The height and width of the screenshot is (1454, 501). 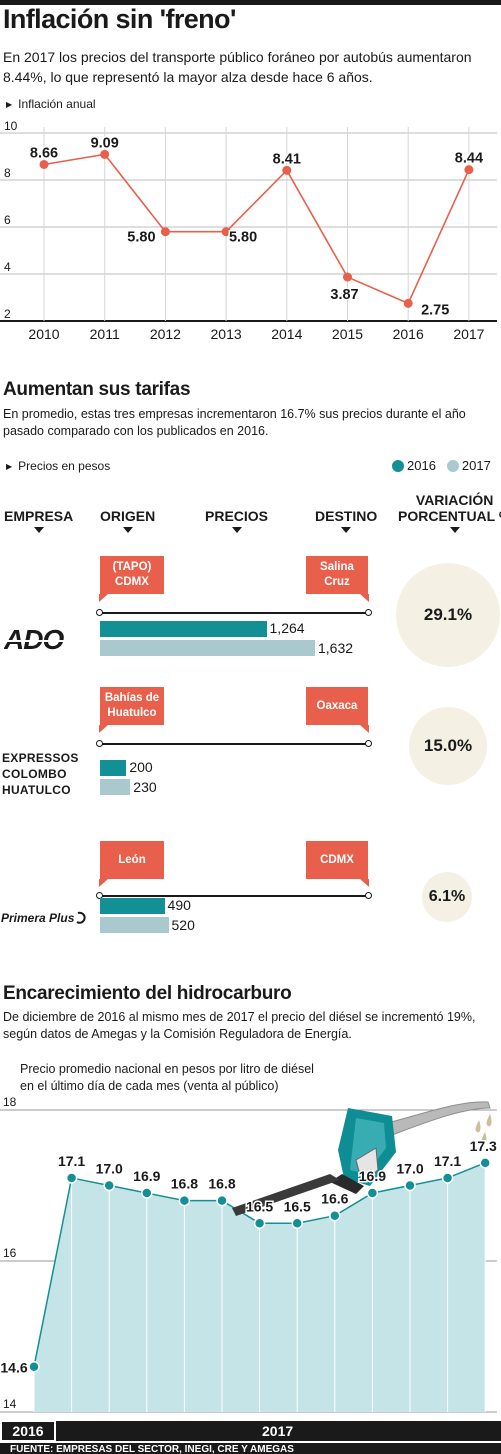 I want to click on inflation-legend: ▶ Inflación anual, so click(x=51, y=104).